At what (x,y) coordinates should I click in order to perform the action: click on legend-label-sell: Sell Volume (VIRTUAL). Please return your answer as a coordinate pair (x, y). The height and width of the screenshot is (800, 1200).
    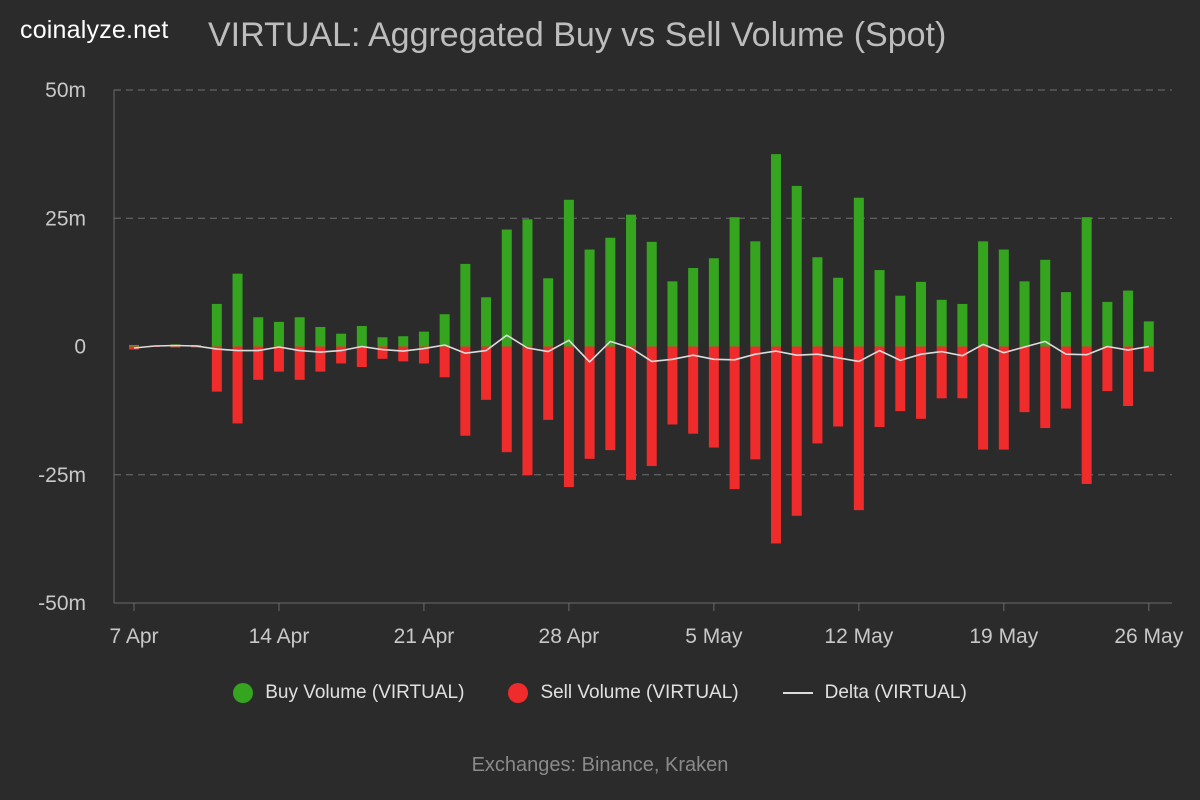
    Looking at the image, I should click on (639, 692).